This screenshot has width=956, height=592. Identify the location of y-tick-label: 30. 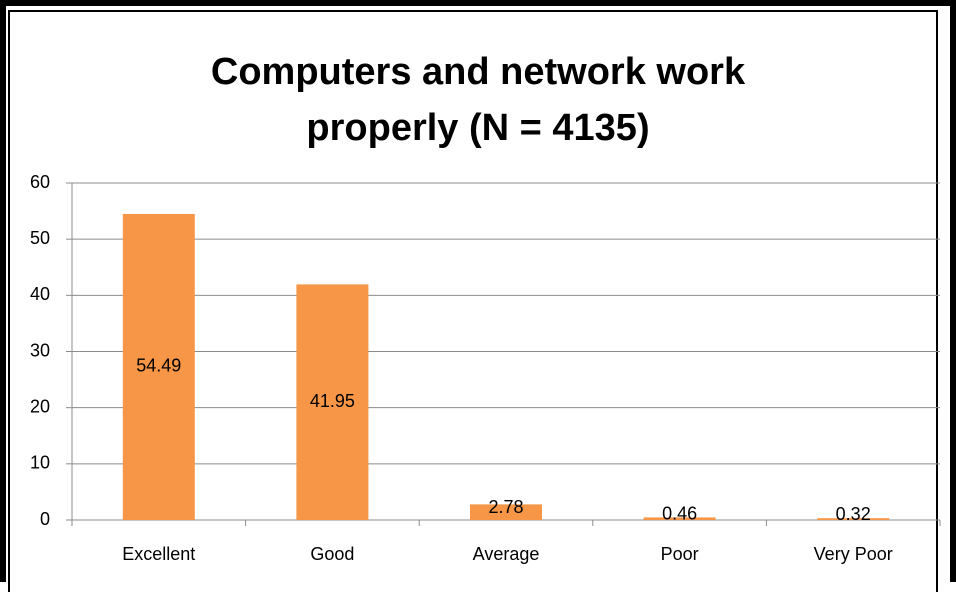
(40, 350).